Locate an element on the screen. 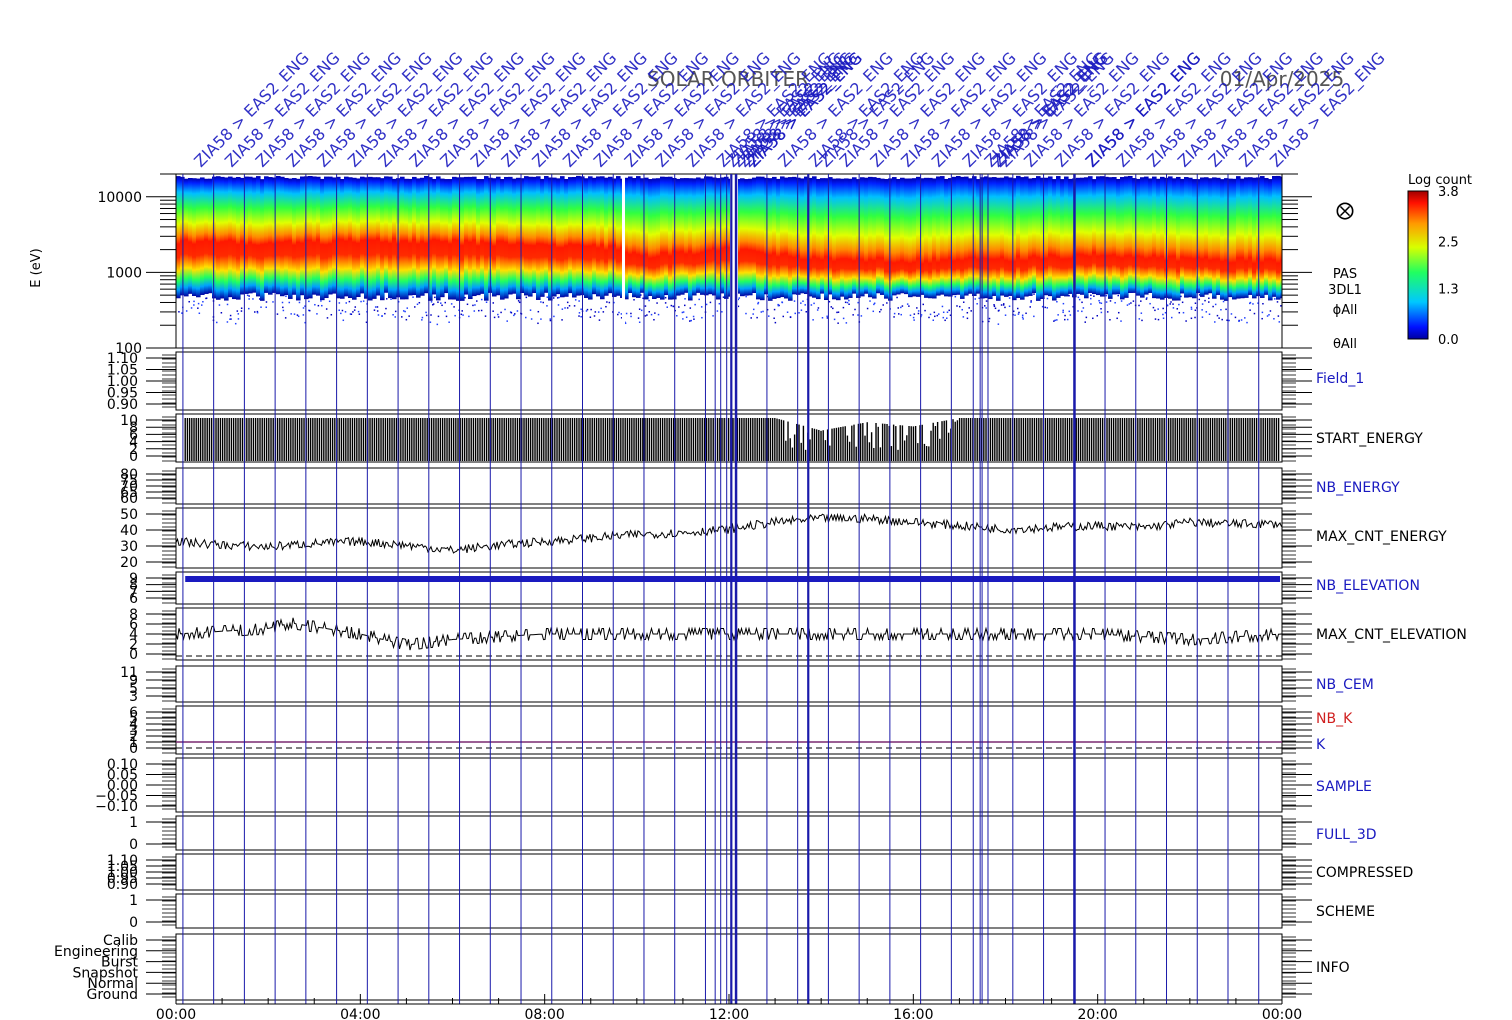  time-tick-label: 00:00 is located at coordinates (1282, 1013).